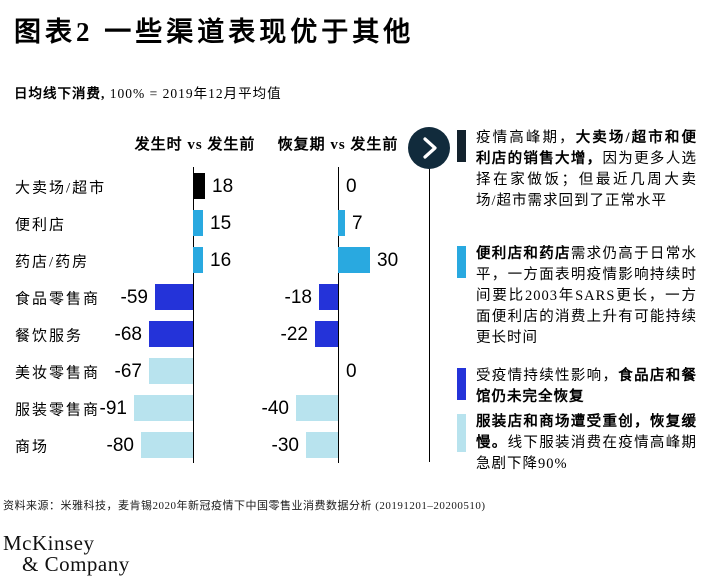 Image resolution: width=703 pixels, height=582 pixels. I want to click on category-label: 食品零售商, so click(58, 299).